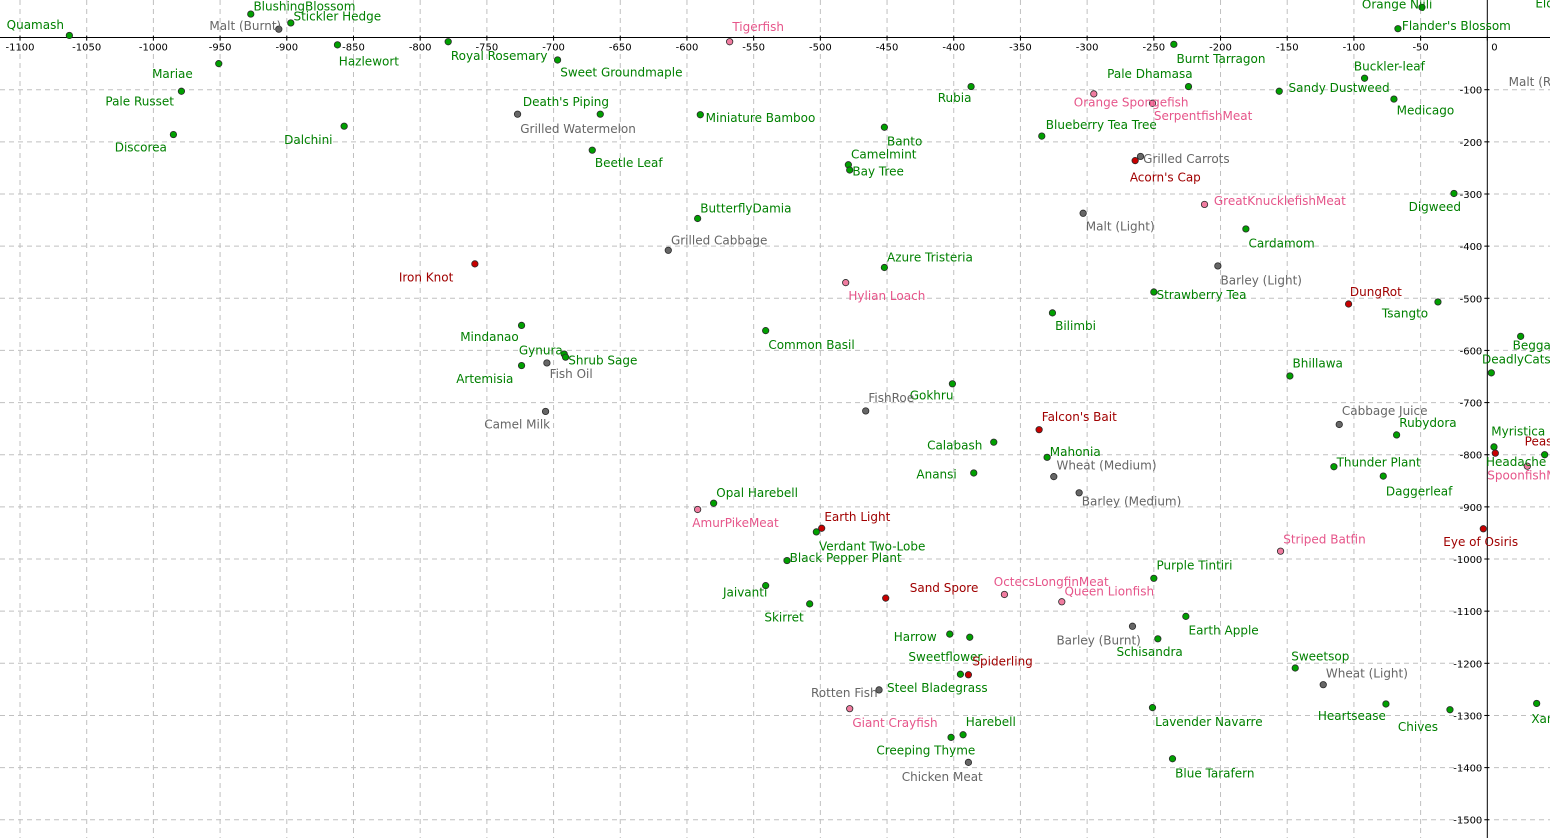  I want to click on point-label: DeadlyCatsclaw, so click(1516, 359).